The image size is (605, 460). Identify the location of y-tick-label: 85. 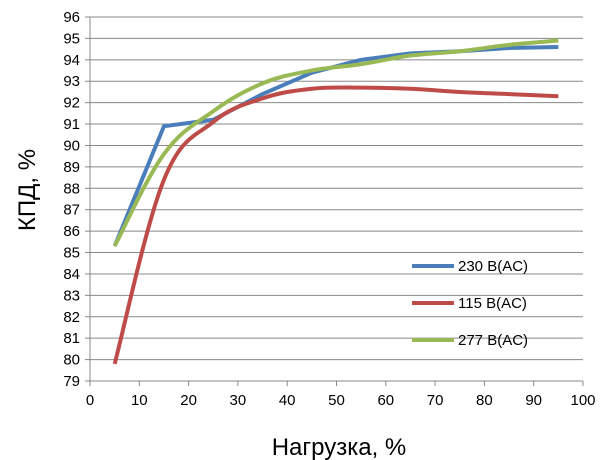
(71, 253).